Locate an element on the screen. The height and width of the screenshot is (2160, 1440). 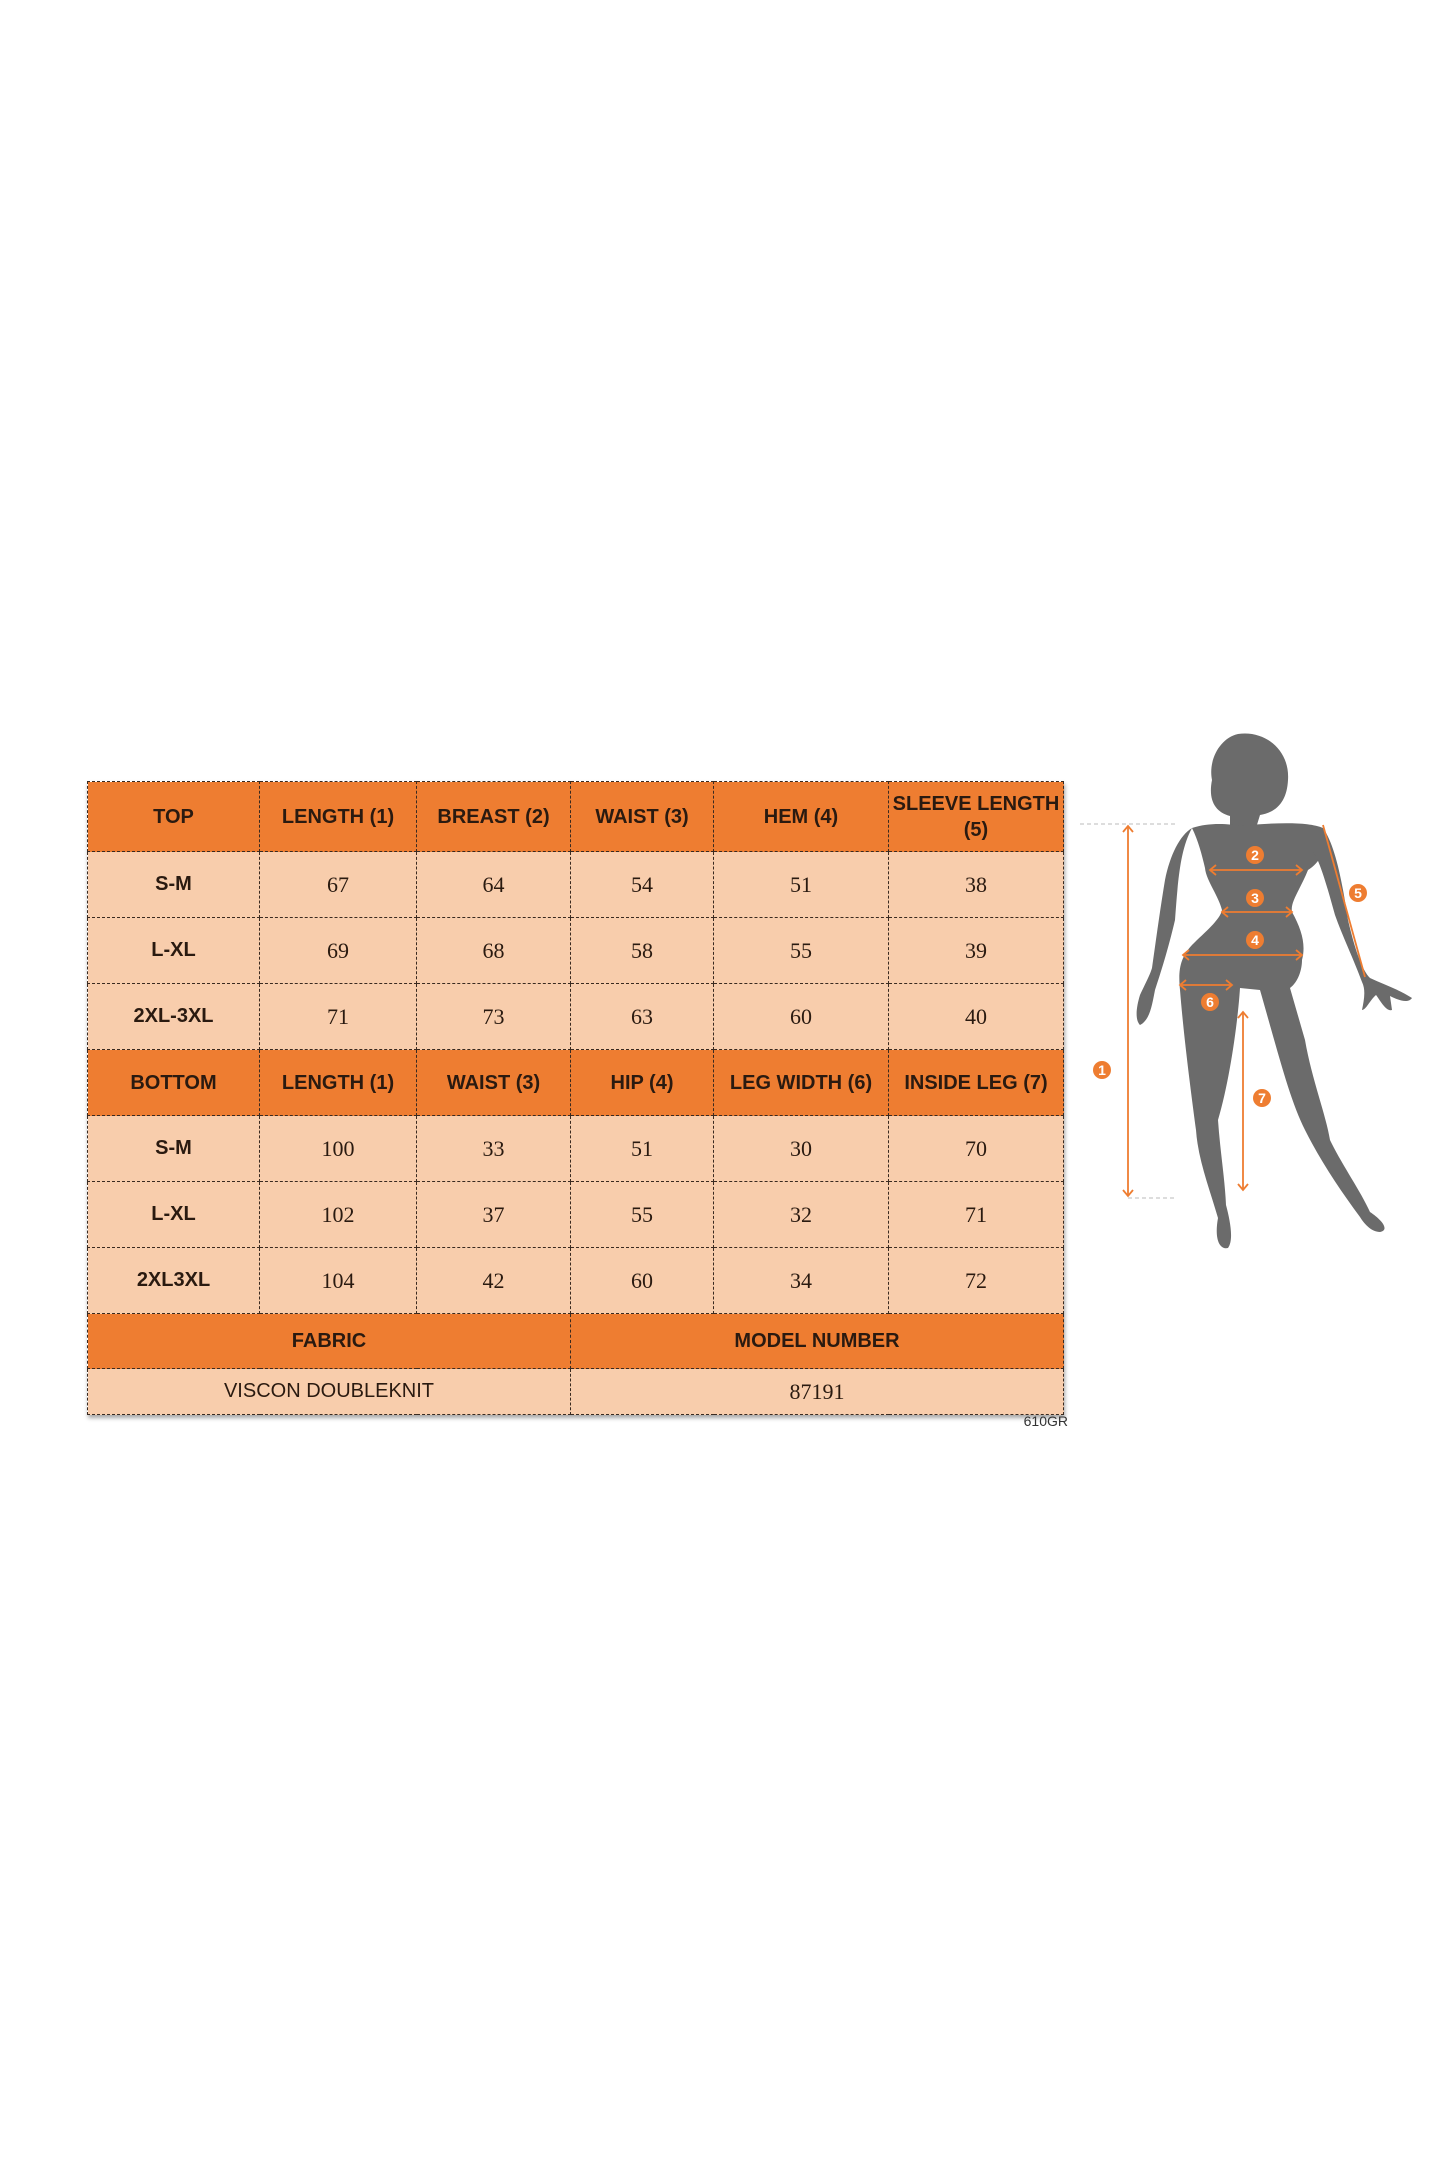
left-arm is located at coordinates (1164, 926).